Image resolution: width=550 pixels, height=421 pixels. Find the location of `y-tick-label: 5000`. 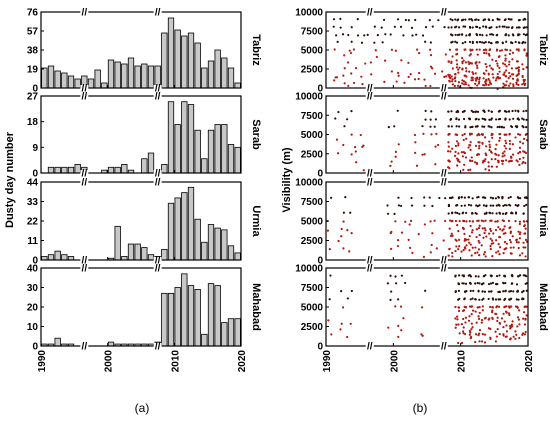

y-tick-label: 5000 is located at coordinates (312, 51).